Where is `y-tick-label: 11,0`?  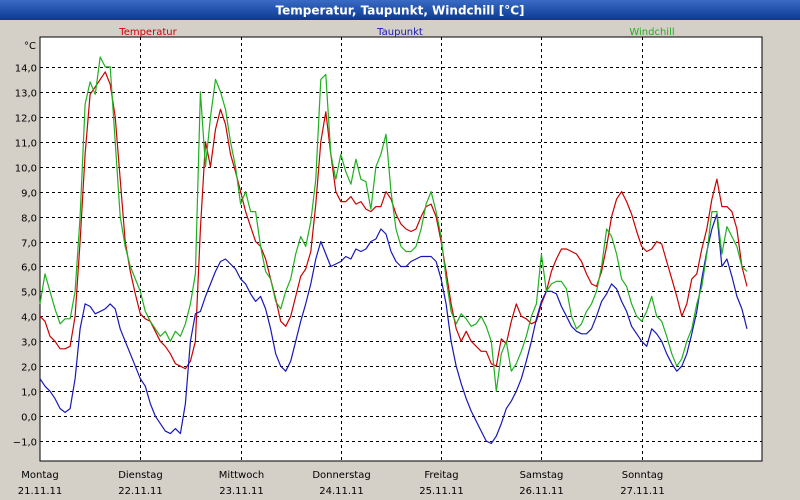
y-tick-label: 11,0 is located at coordinates (26, 144).